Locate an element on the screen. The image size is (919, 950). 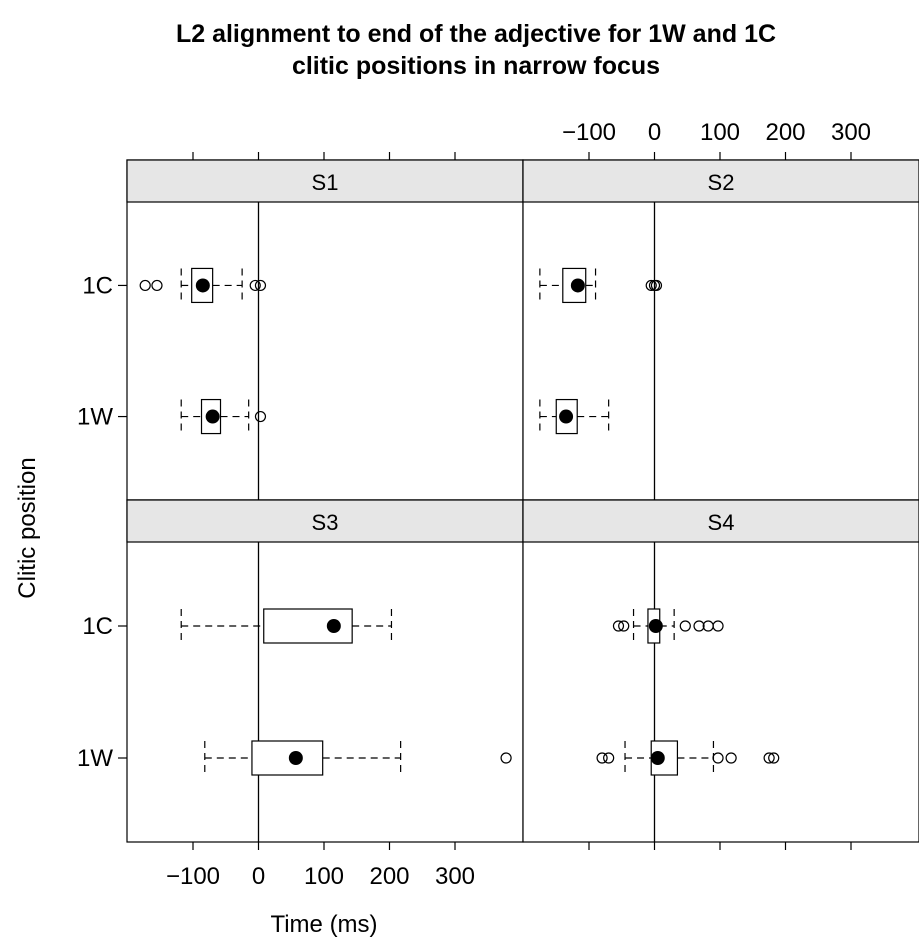
median-dot-s1-1w is located at coordinates (212, 416).